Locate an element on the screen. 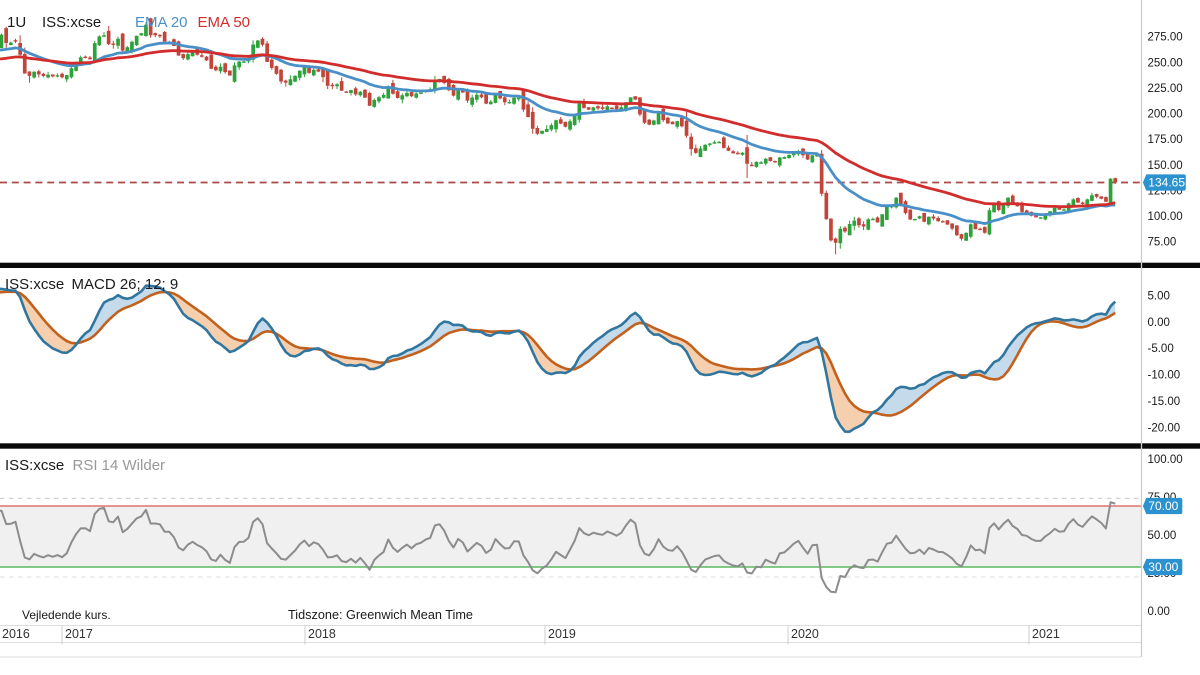 This screenshot has height=675, width=1200. svg-text: 2020 is located at coordinates (805, 634).